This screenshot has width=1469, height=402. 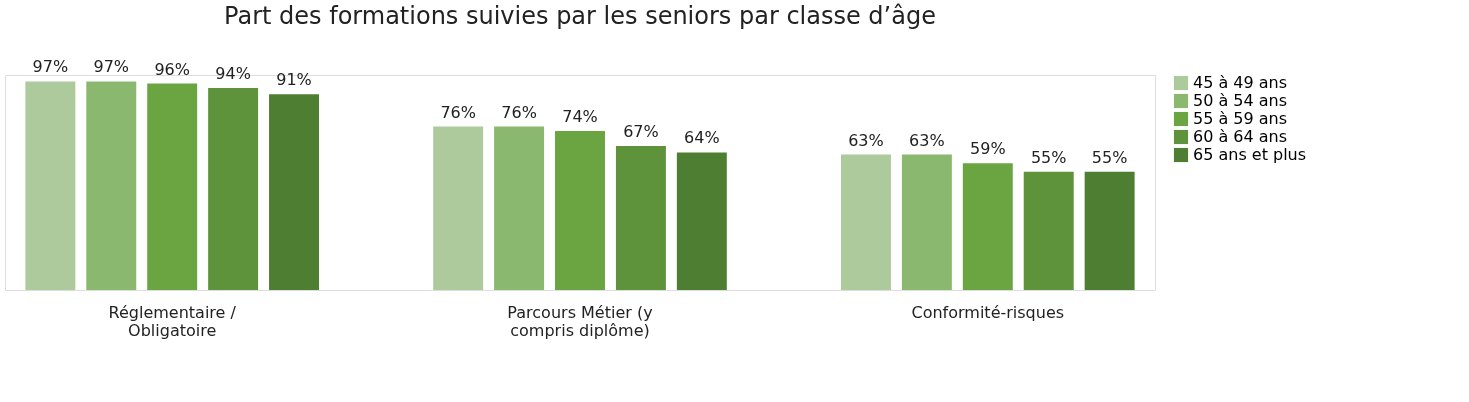 I want to click on data-label: 67%, so click(x=641, y=131).